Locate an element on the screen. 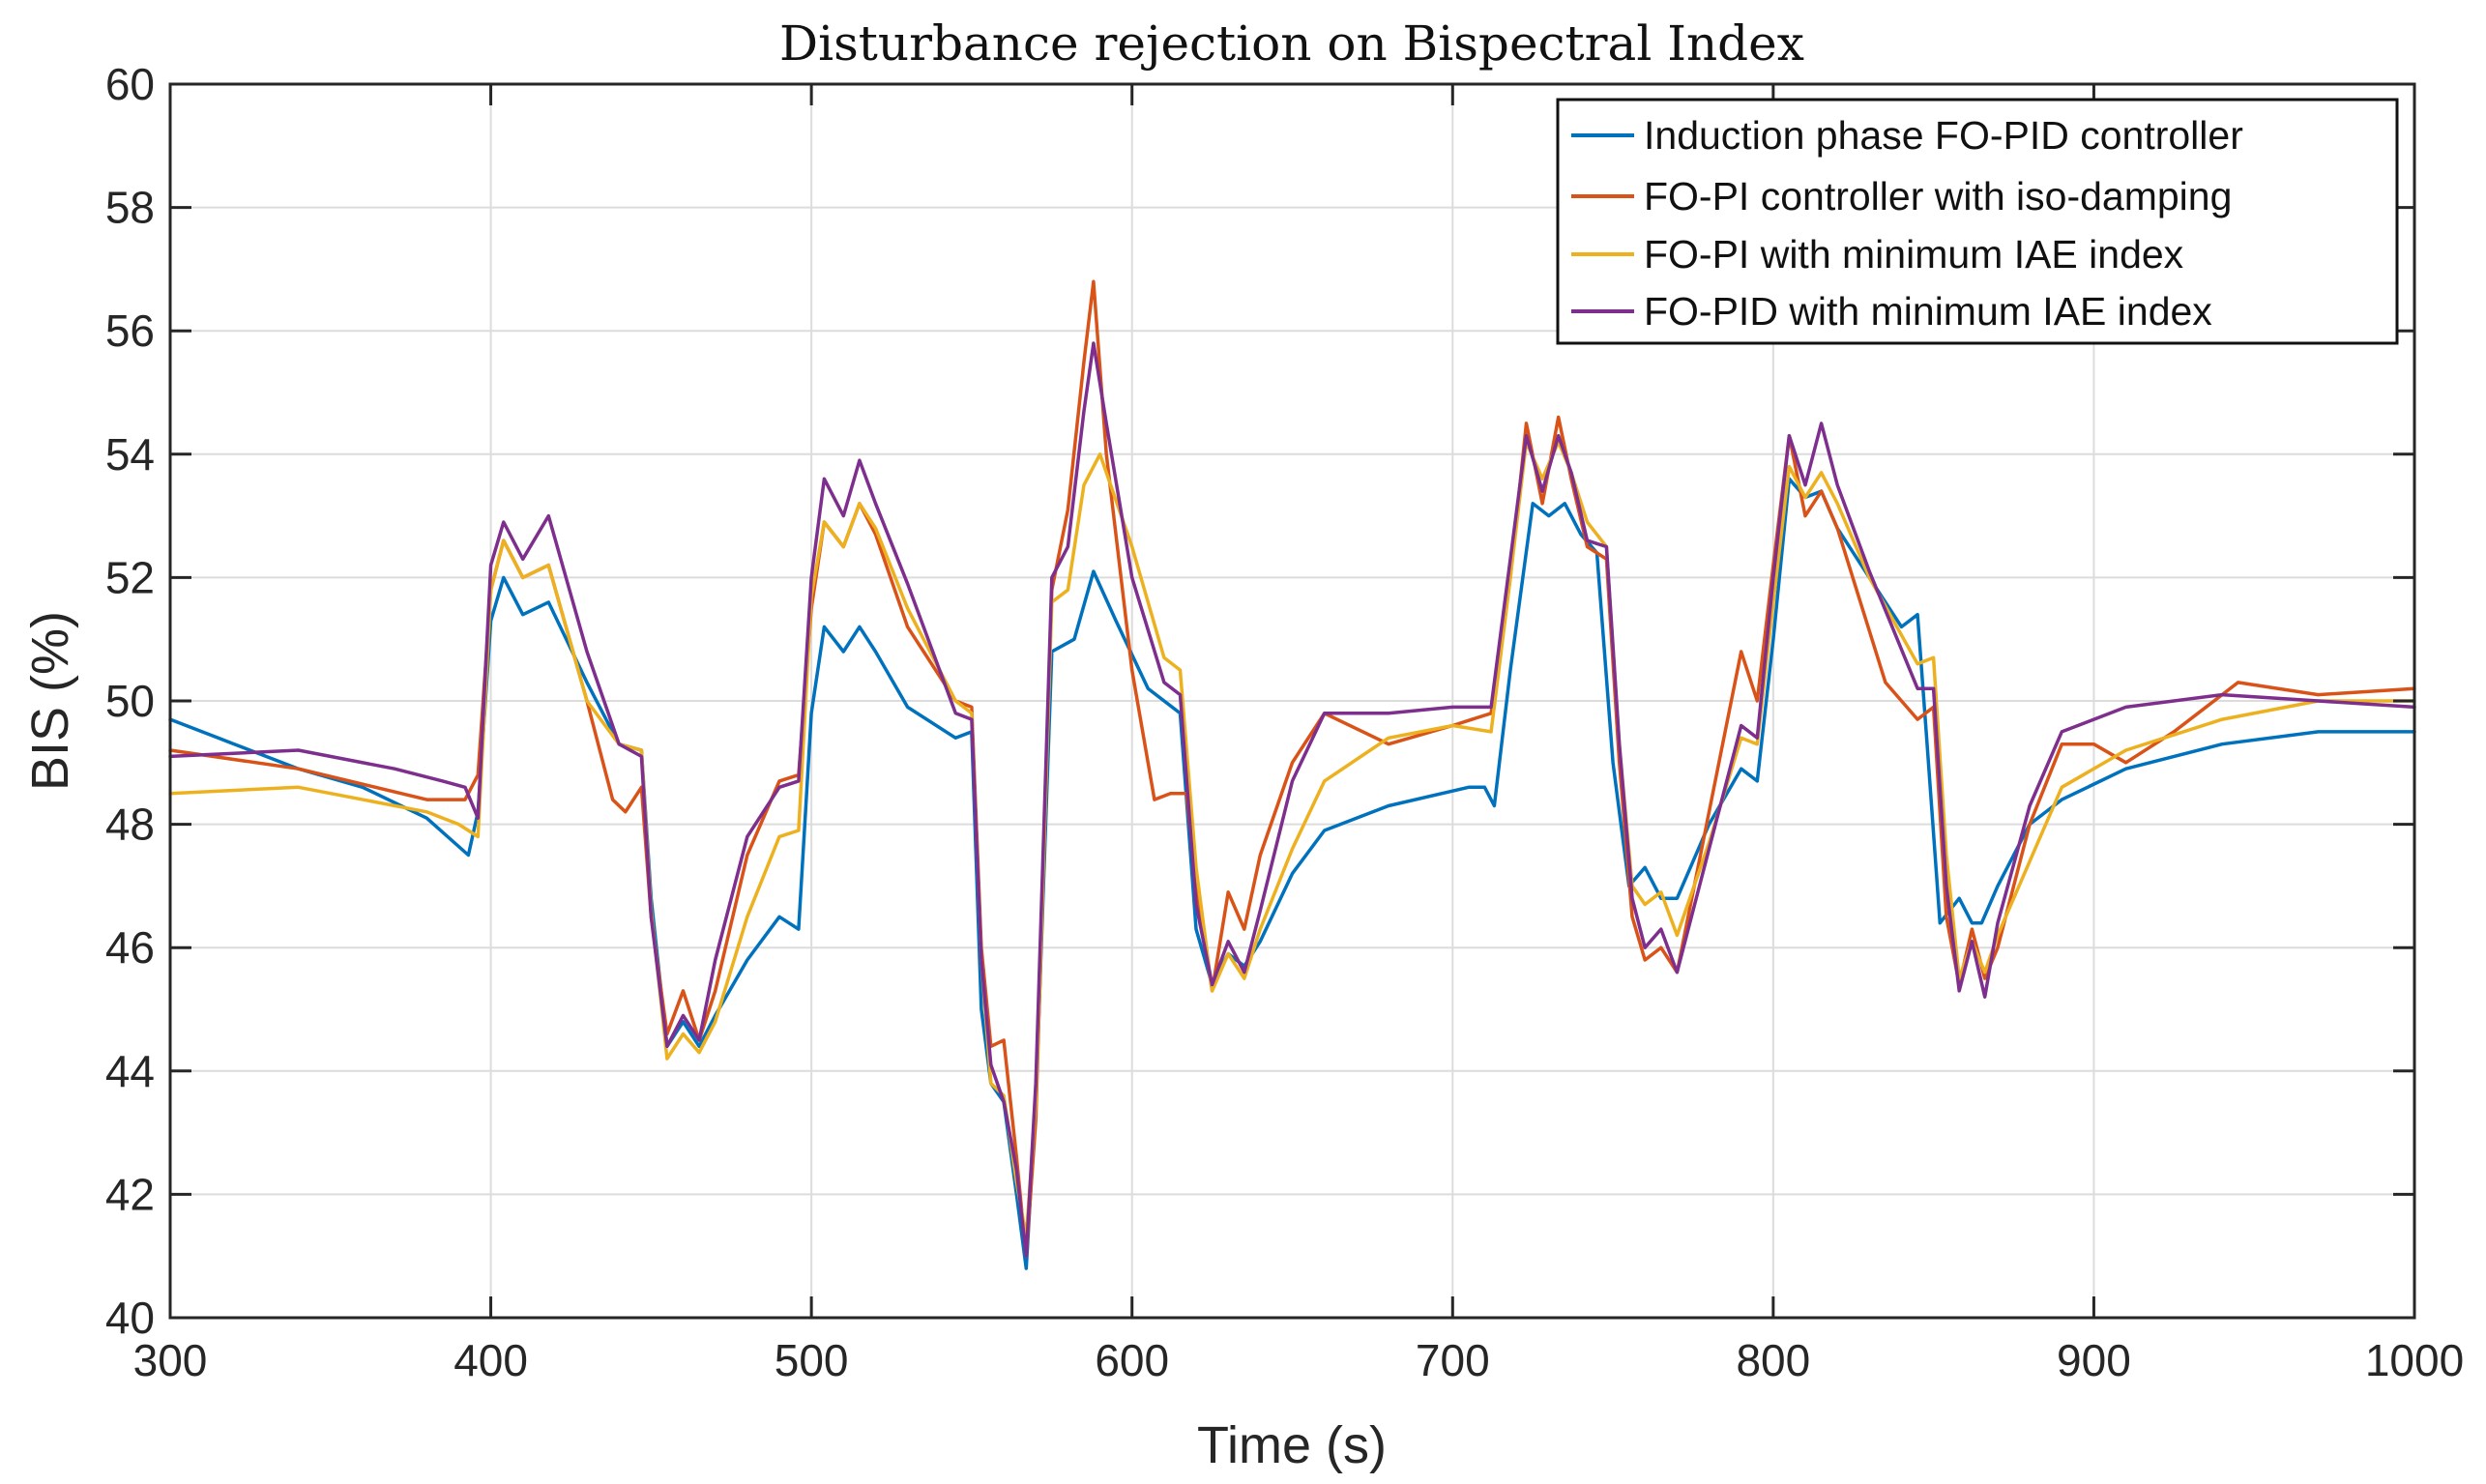 The width and height of the screenshot is (2486, 1484). y-tick-label: 40 is located at coordinates (130, 1318).